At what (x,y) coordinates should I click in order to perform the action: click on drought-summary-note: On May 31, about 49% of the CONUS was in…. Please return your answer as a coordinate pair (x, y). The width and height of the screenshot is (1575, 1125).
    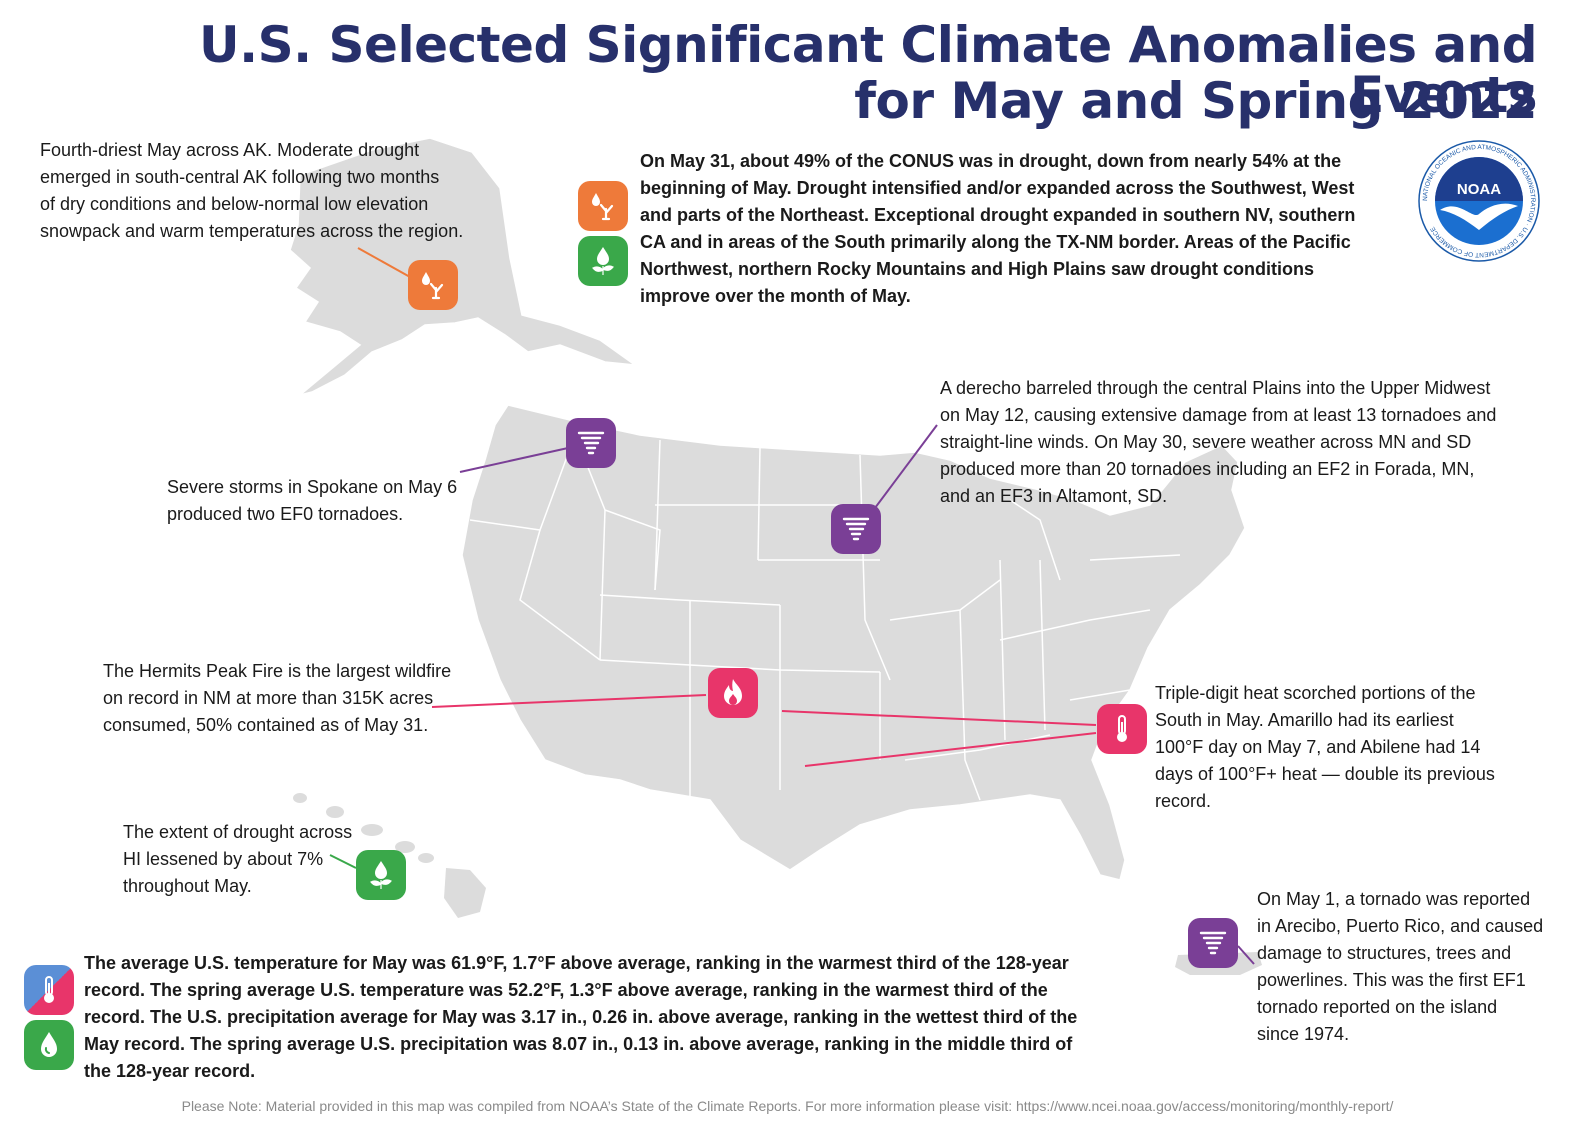
    Looking at the image, I should click on (998, 228).